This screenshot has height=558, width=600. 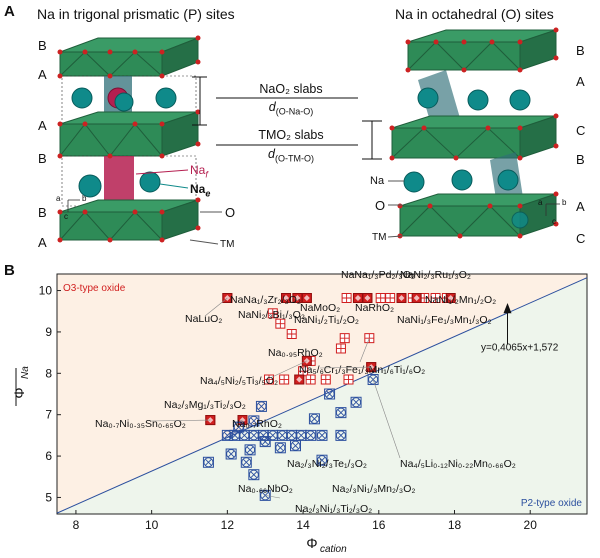 What do you see at coordinates (294, 111) in the screenshot?
I see `d-sub: (O-Na-O)` at bounding box center [294, 111].